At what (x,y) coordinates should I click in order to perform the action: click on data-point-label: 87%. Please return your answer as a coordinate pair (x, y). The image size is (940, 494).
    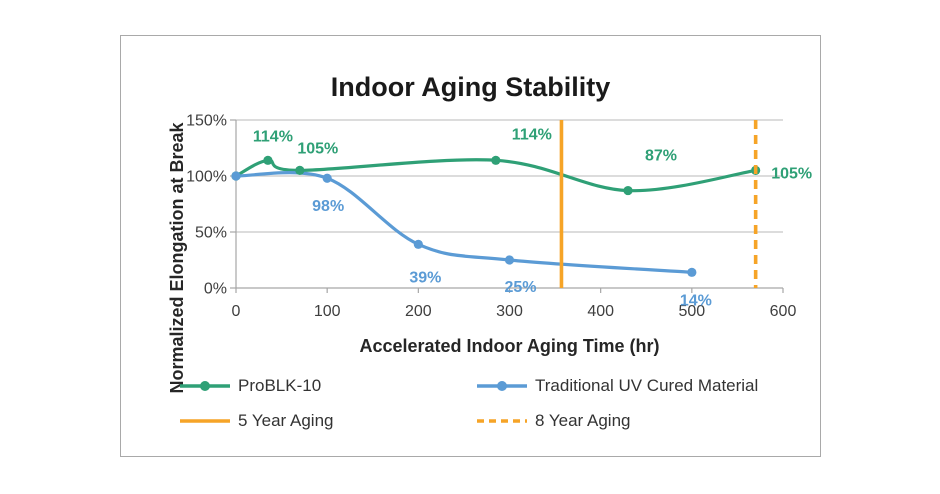
    Looking at the image, I should click on (661, 156).